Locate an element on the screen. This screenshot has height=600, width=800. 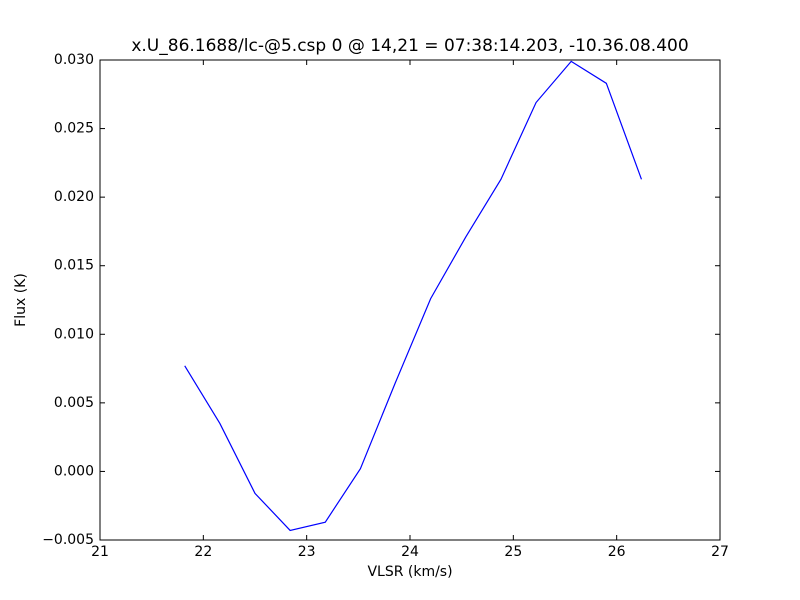
y-tick-label: 0.000 is located at coordinates (74, 471).